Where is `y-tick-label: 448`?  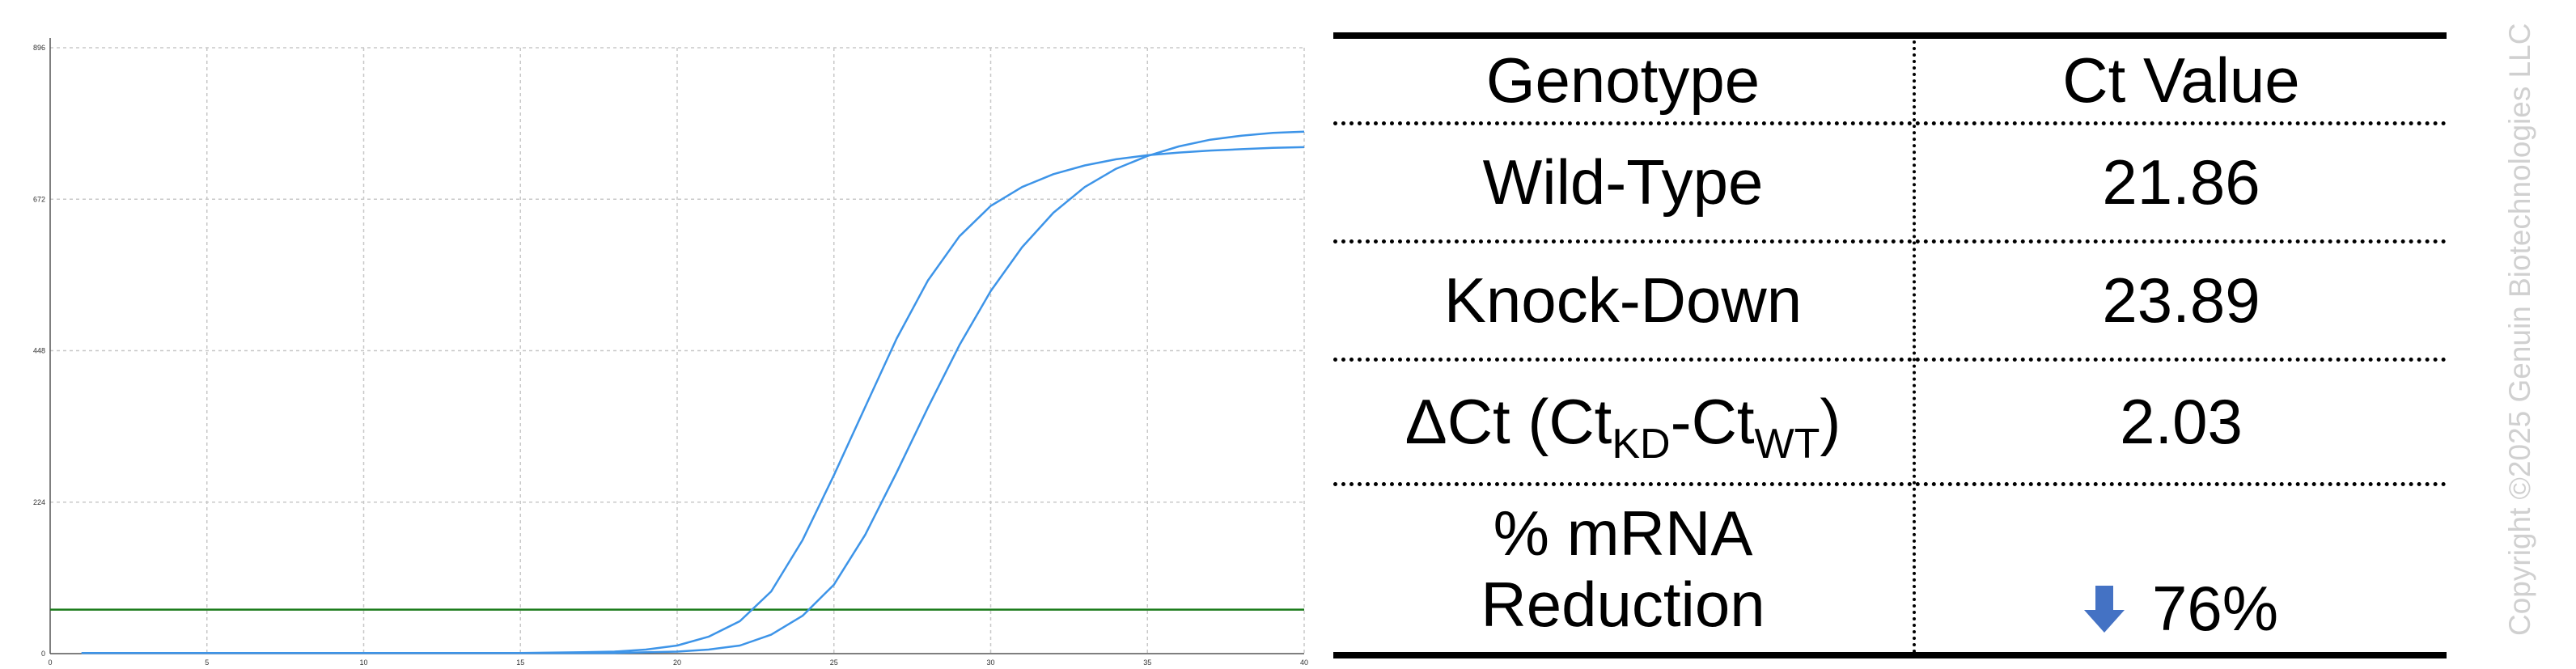 y-tick-label: 448 is located at coordinates (39, 351).